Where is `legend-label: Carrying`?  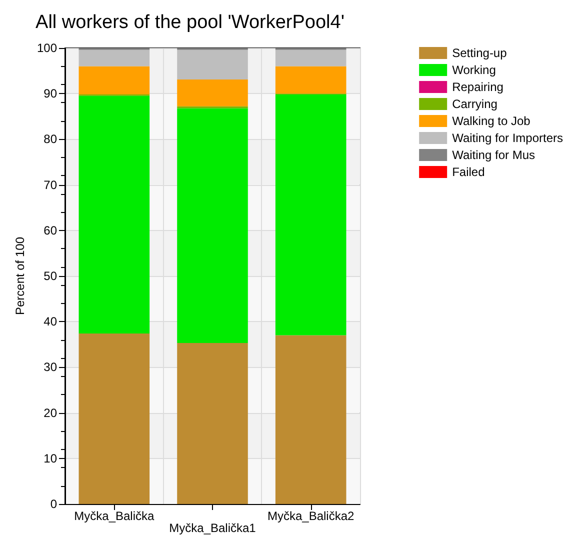 legend-label: Carrying is located at coordinates (475, 104).